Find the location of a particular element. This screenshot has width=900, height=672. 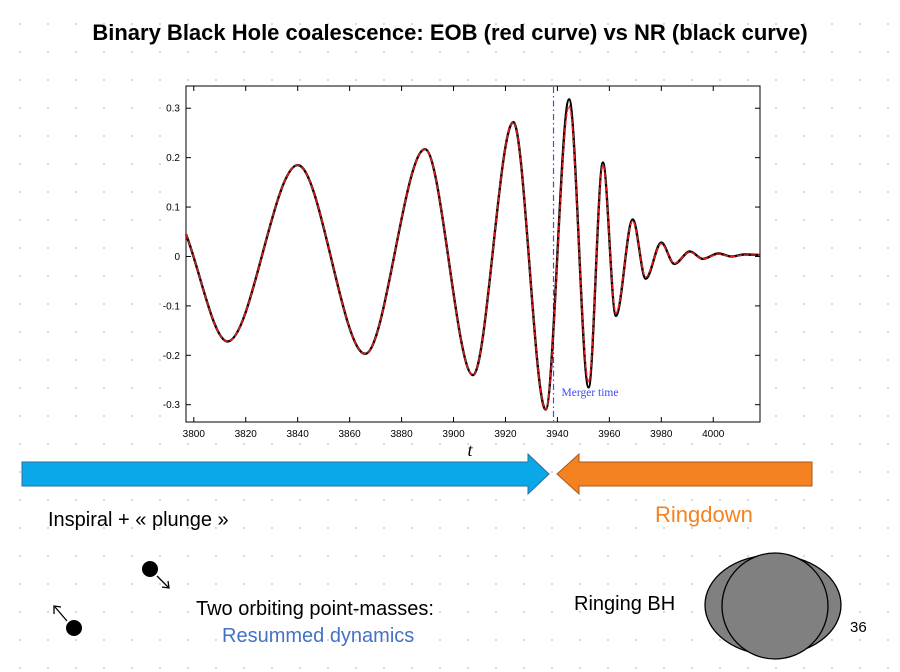

ringdown-arrow-icon is located at coordinates (684, 474).